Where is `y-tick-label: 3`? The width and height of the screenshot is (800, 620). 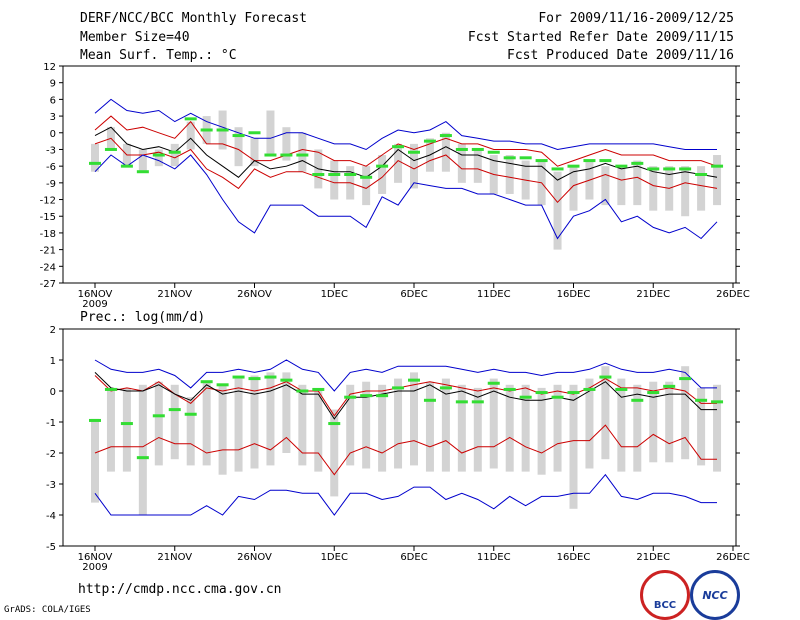
y-tick-label: 3 is located at coordinates (53, 117).